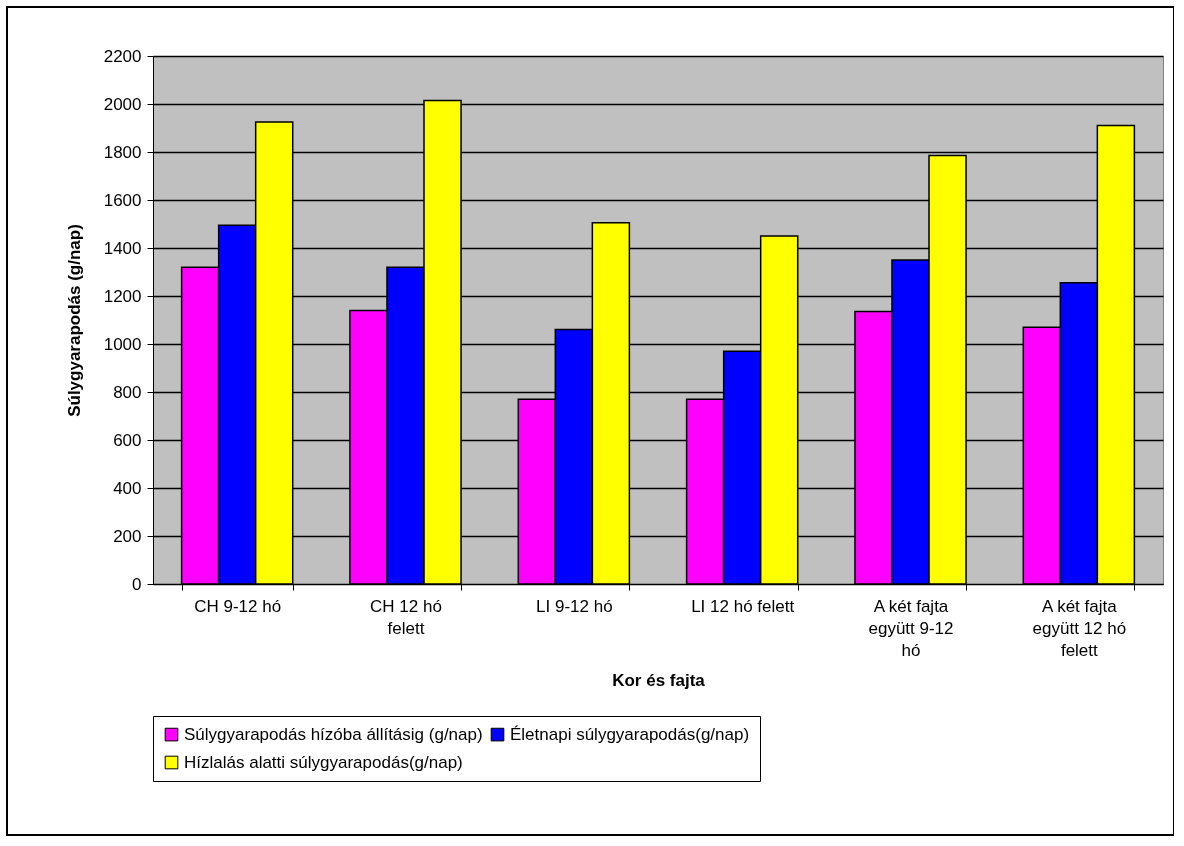 Image resolution: width=1184 pixels, height=846 pixels. I want to click on y-tick-label: 200, so click(127, 536).